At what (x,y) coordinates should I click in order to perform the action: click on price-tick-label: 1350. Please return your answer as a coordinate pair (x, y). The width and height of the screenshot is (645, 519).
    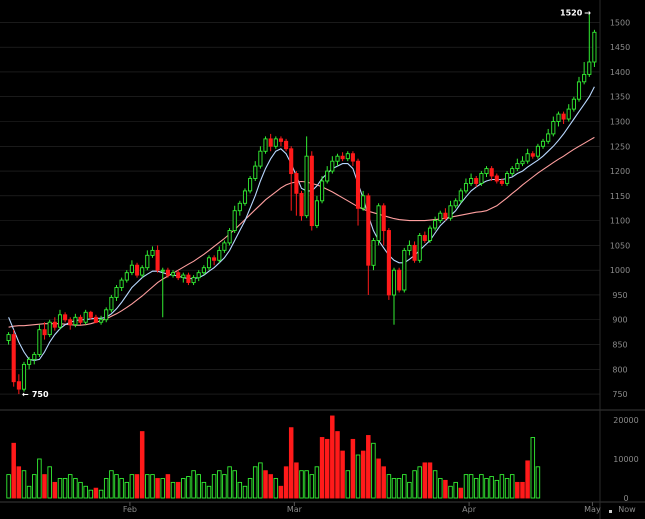
    Looking at the image, I should click on (620, 97).